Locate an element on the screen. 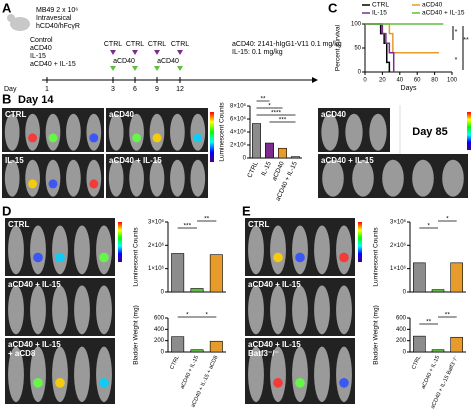 The width and height of the screenshot is (474, 420). group-legend: IL-15 is located at coordinates (38, 56).